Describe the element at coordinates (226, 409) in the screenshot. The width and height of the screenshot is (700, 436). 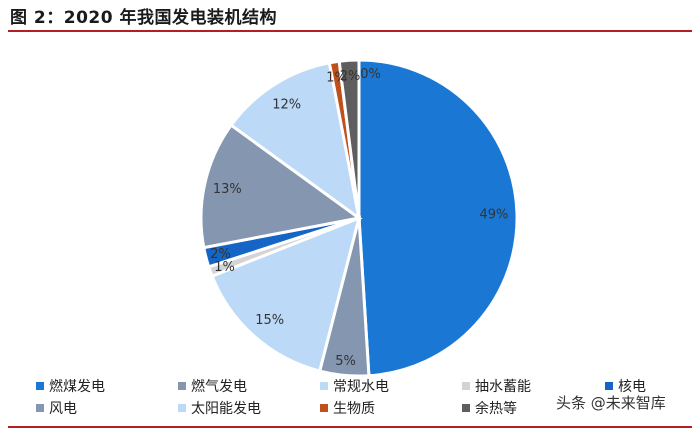
I see `legend-label-6: 太阳能发电` at that location.